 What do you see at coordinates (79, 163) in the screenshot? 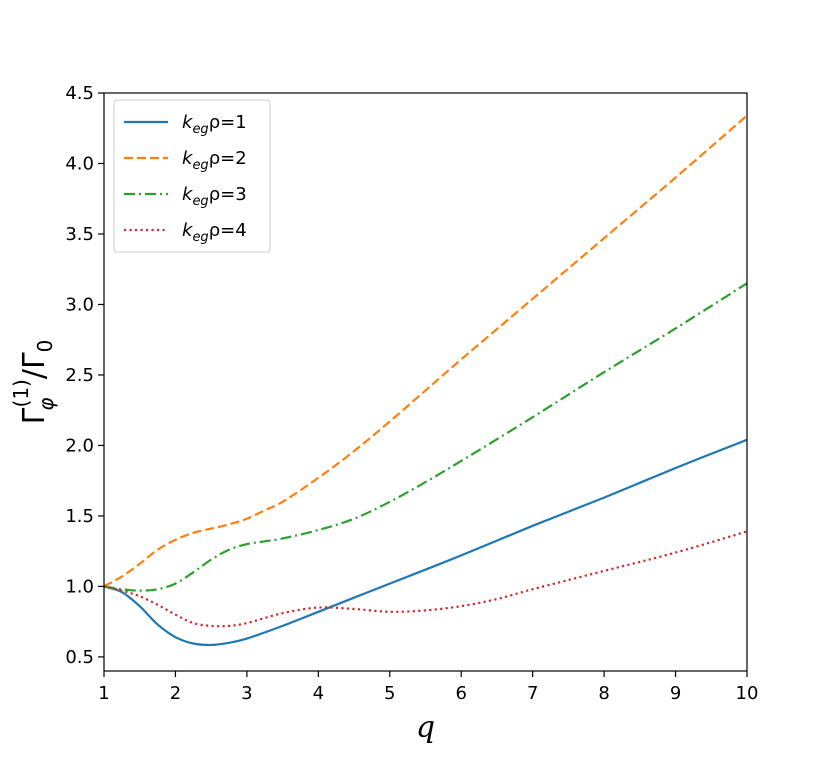
I see `y-tick-label: 4.0` at bounding box center [79, 163].